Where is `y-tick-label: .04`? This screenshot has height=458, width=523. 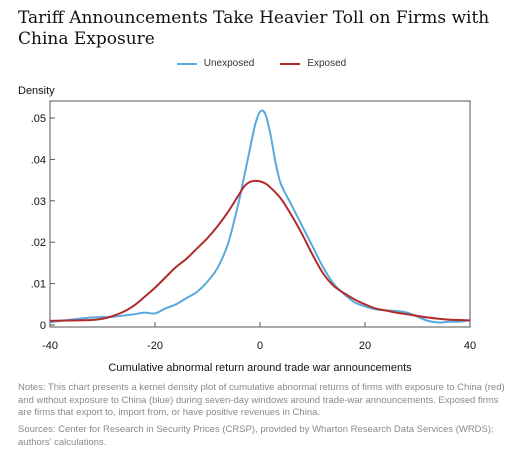
y-tick-label: .04 is located at coordinates (38, 160).